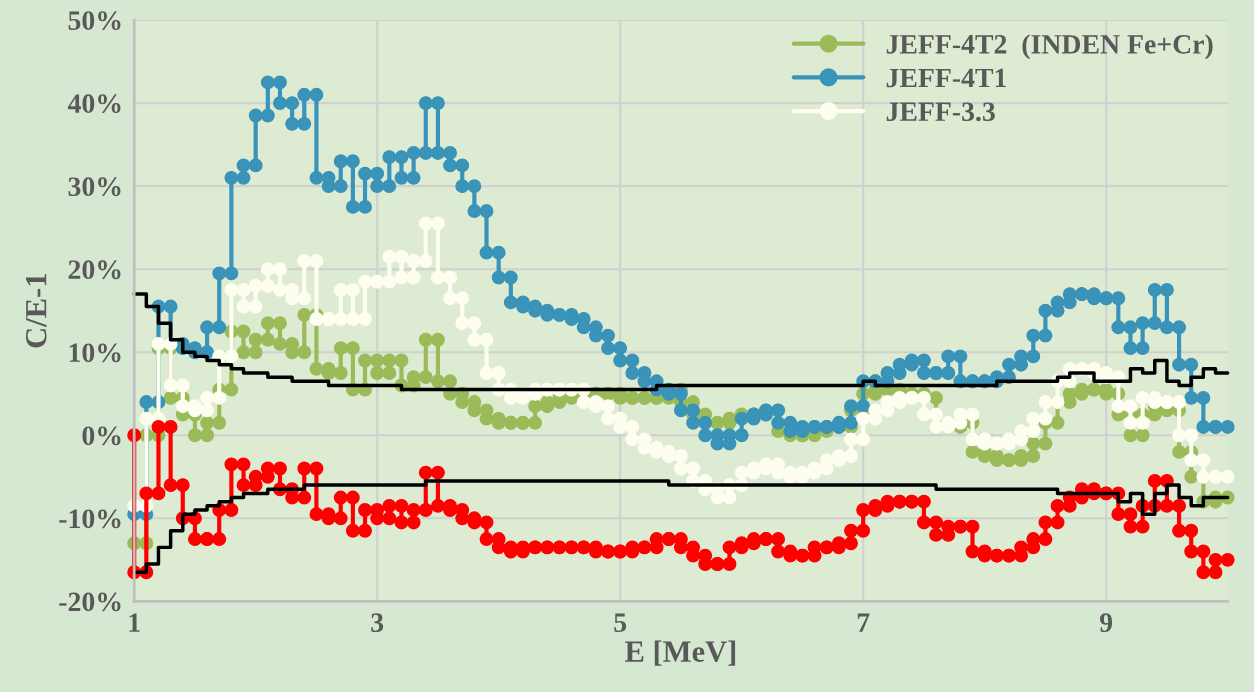  I want to click on x-tick-label: 9, so click(1106, 623).